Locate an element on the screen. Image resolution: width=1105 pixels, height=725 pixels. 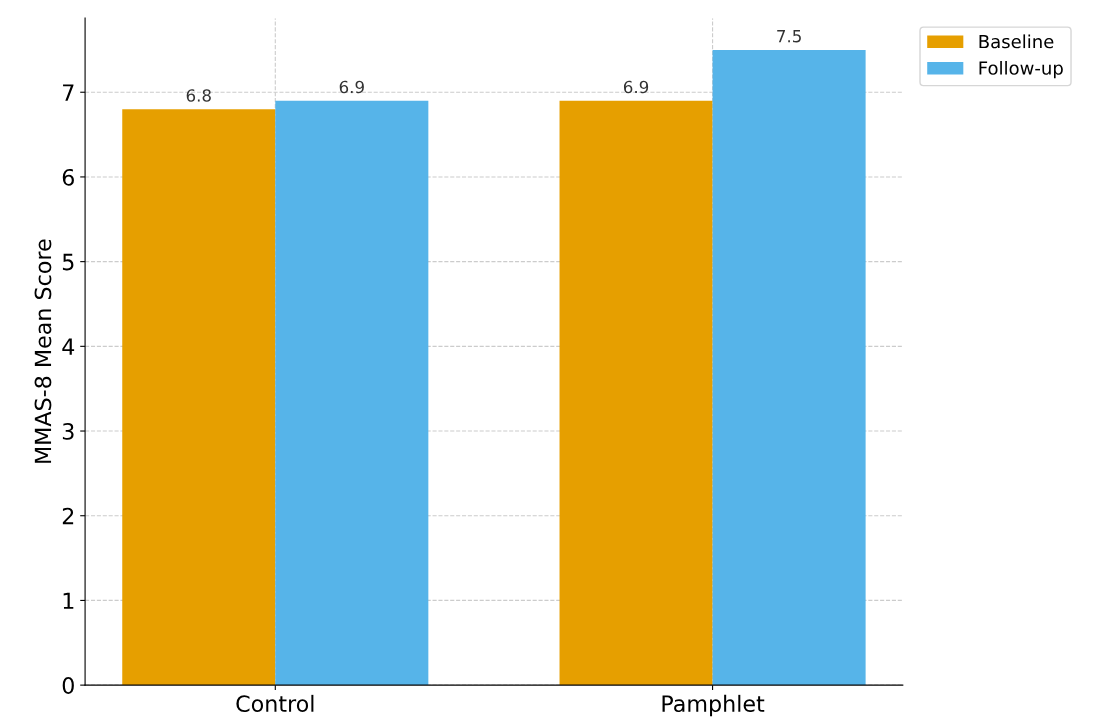
y-tick-label: 2 is located at coordinates (68, 516).